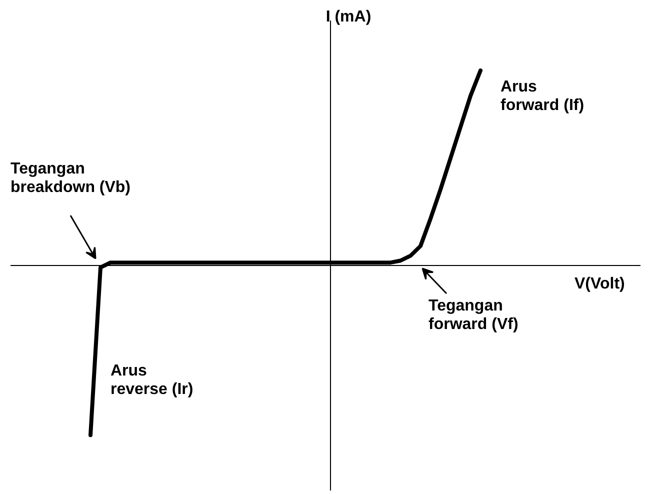 The height and width of the screenshot is (494, 660). What do you see at coordinates (599, 284) in the screenshot?
I see `text: V(Volt)` at bounding box center [599, 284].